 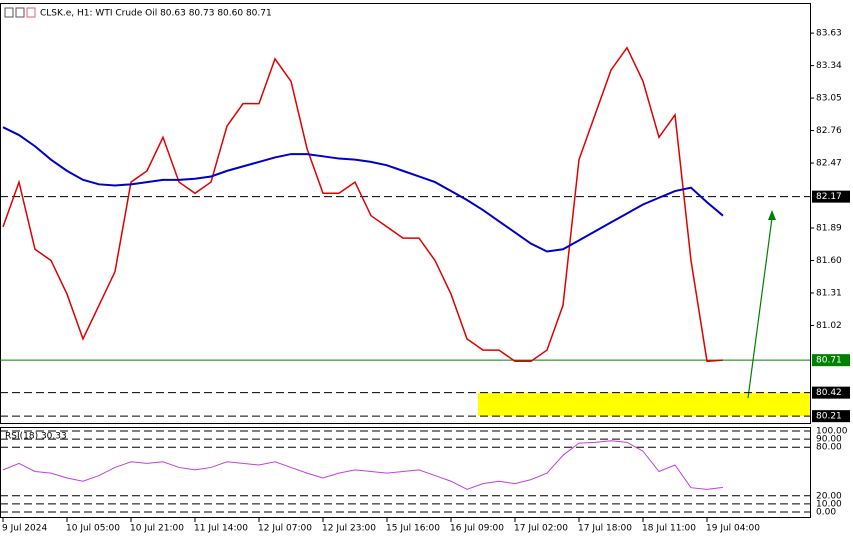 What do you see at coordinates (413, 529) in the screenshot?
I see `x-tick-label: 15 Jul 16:00` at bounding box center [413, 529].